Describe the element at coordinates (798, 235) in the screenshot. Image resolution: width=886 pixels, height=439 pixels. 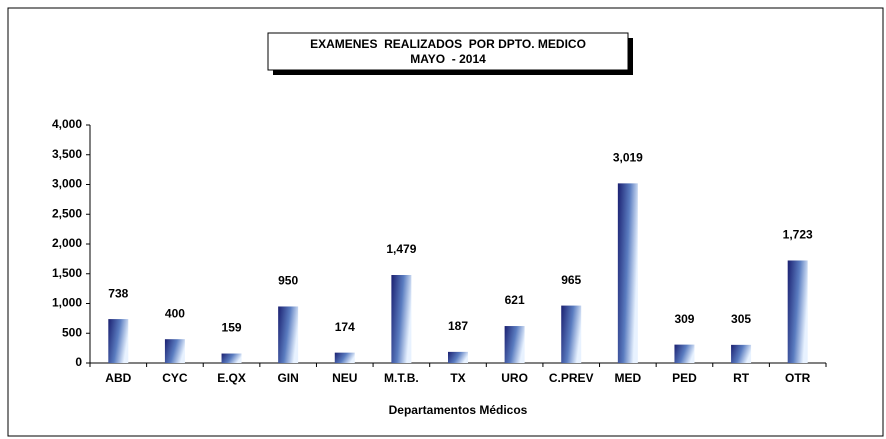
I see `data-label: 1,723` at that location.